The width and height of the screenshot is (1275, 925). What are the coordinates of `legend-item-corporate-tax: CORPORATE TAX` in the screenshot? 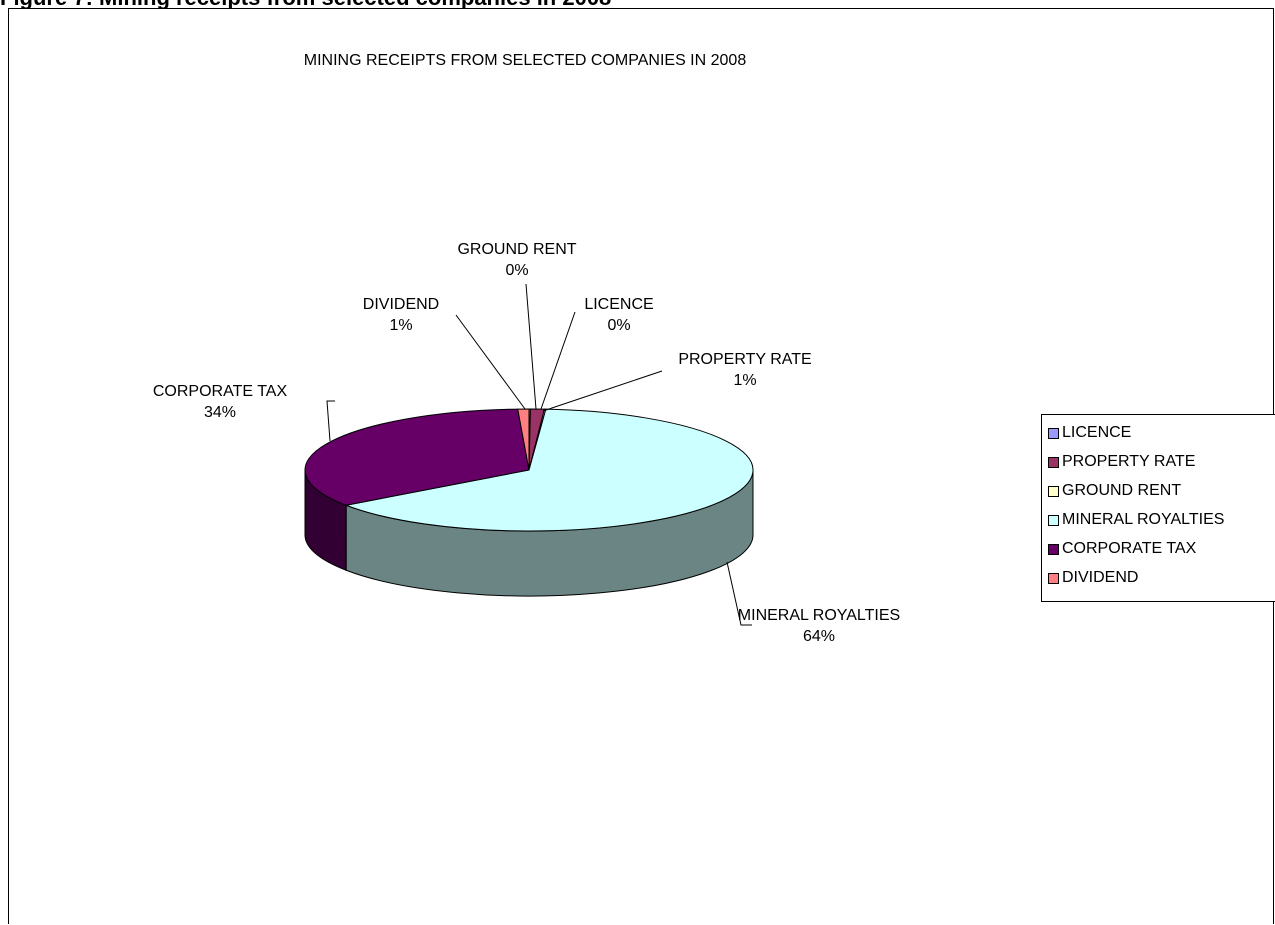 It's located at (1122, 549).